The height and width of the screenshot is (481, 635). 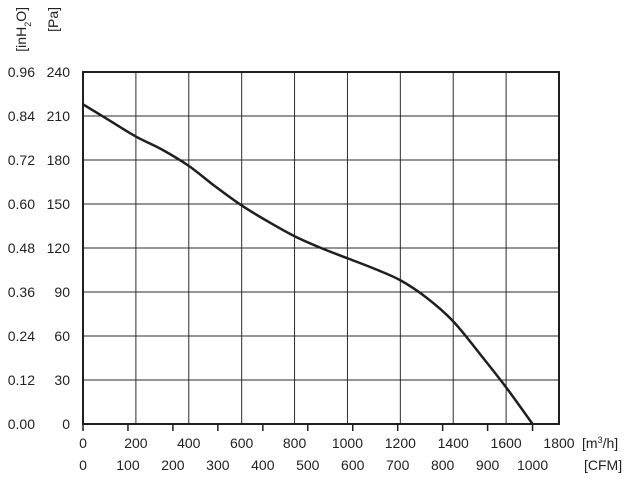 I want to click on x-tick-label-cfm: 900, so click(x=488, y=465).